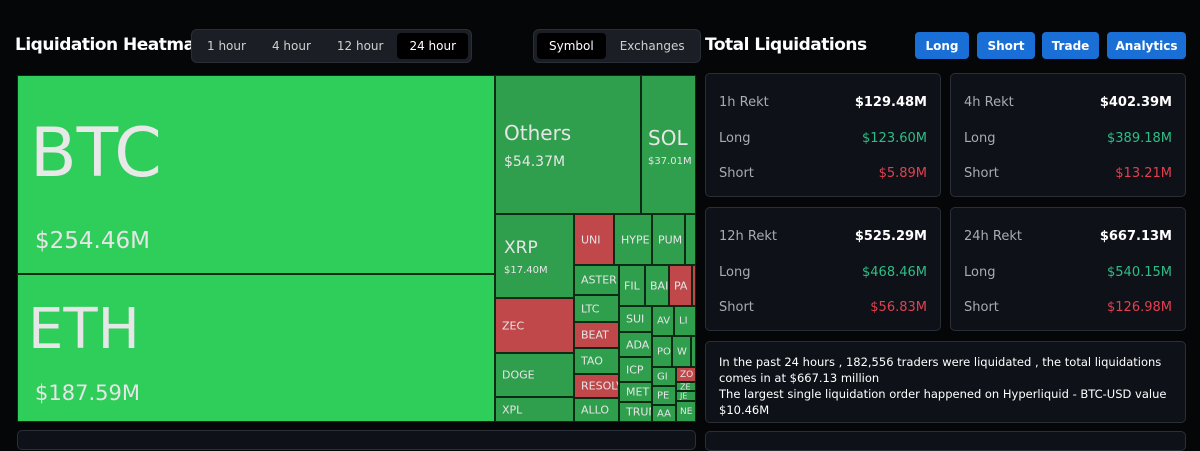 The height and width of the screenshot is (451, 1200). I want to click on tile-tao: TAO, so click(596, 361).